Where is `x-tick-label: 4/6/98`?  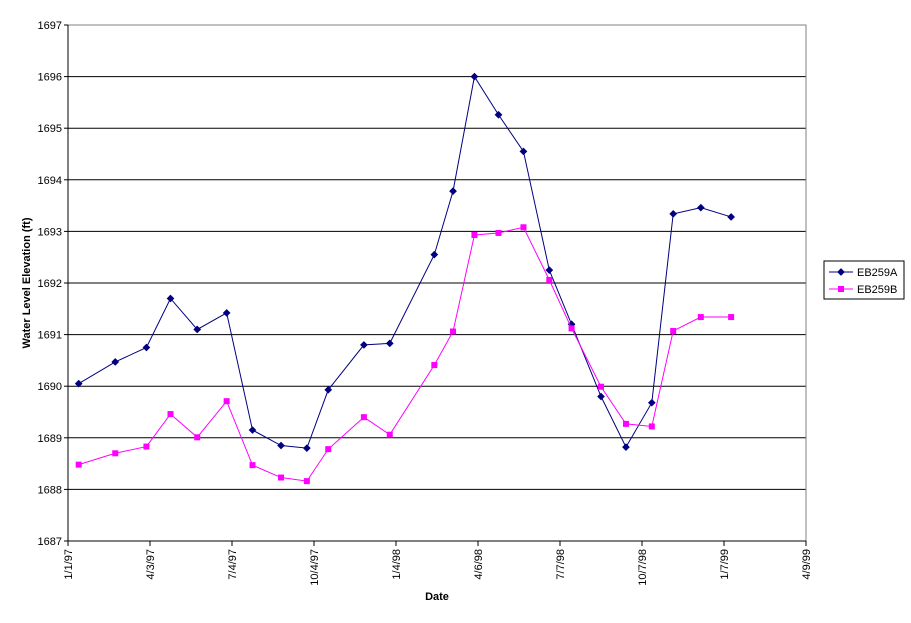 x-tick-label: 4/6/98 is located at coordinates (479, 564).